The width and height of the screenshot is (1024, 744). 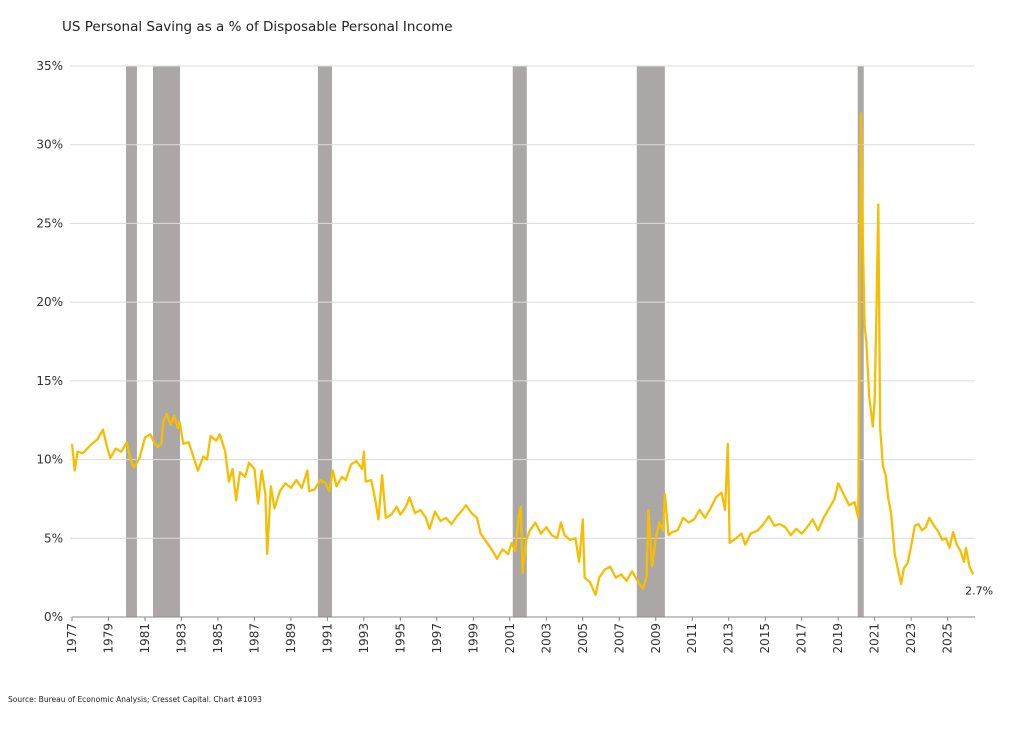 I want to click on y-tick-label: 25%, so click(x=49, y=223).